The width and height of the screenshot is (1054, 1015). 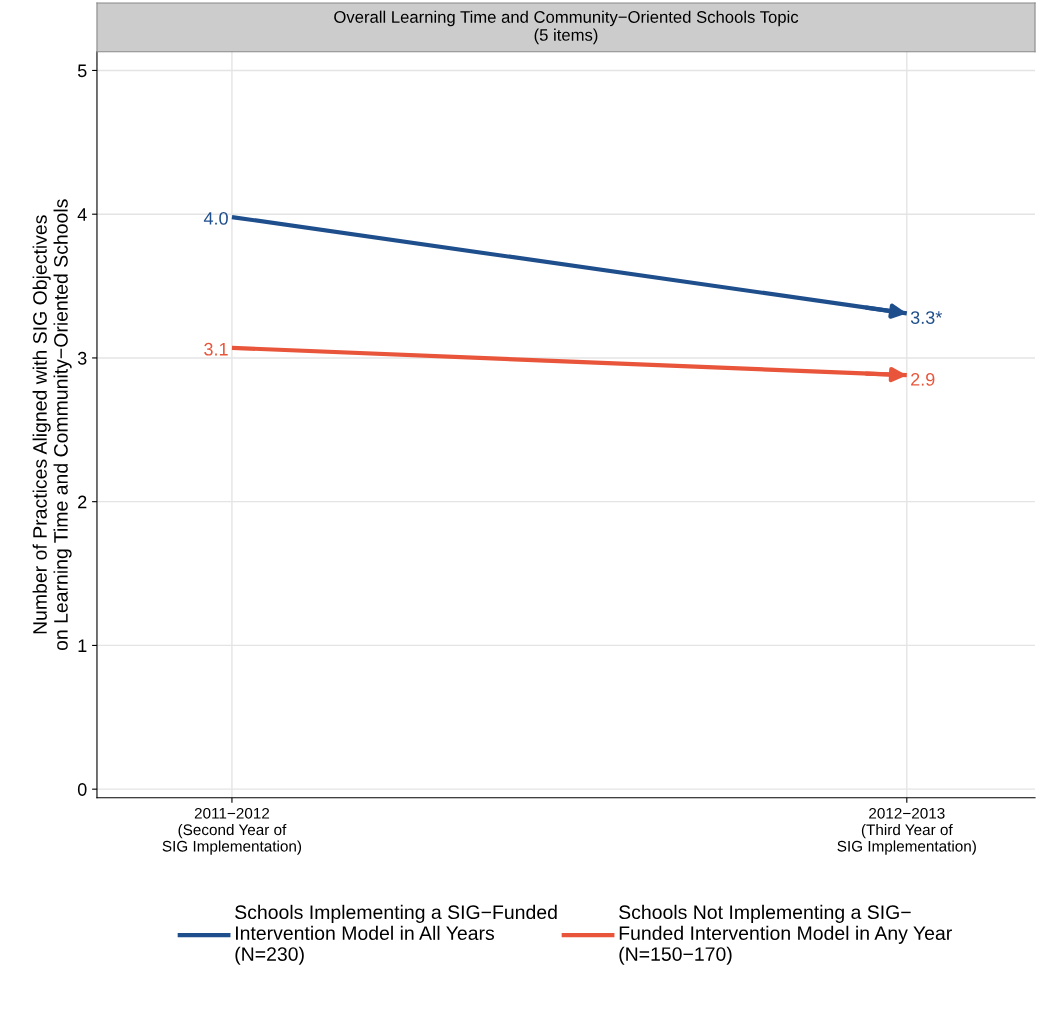 I want to click on y-tick-label: 5, so click(x=82, y=71).